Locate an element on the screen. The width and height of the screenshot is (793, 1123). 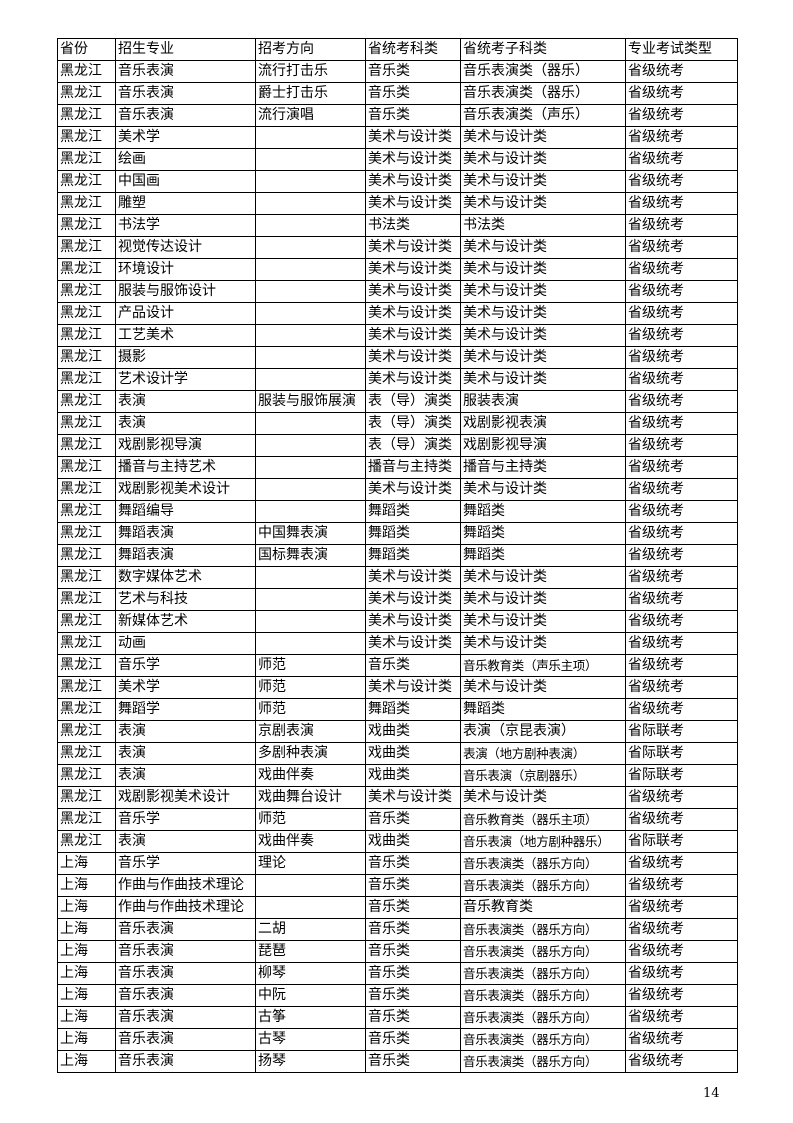
header-exam-category: 省统考科类 is located at coordinates (413, 49).